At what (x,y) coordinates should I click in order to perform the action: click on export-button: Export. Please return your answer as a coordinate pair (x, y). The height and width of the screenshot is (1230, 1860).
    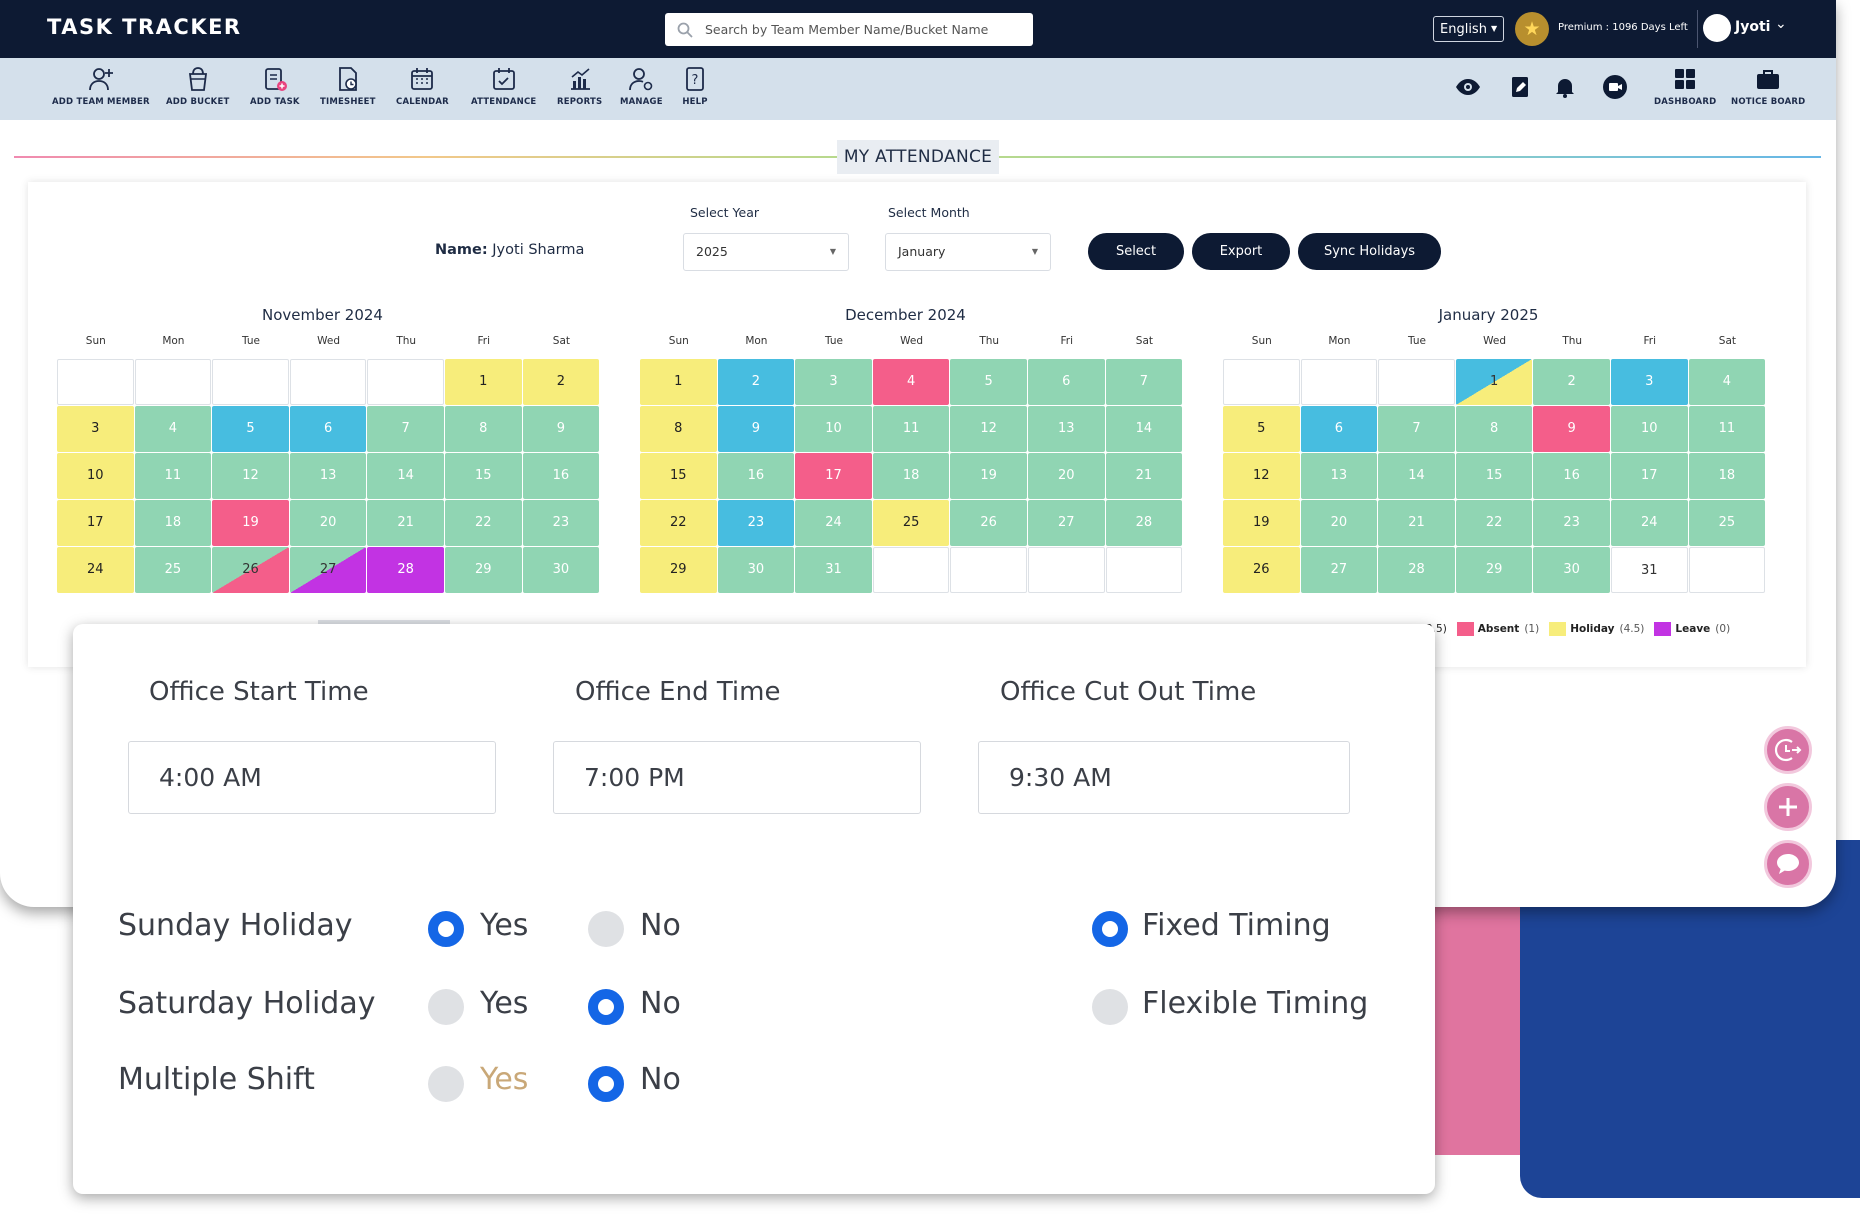
    Looking at the image, I should click on (1241, 251).